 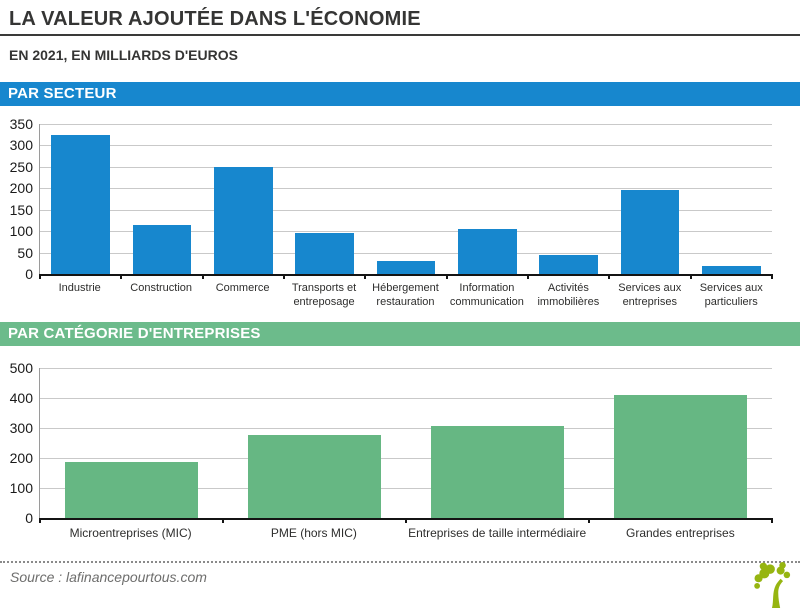 I want to click on y-tick-label: 350, so click(x=21, y=124).